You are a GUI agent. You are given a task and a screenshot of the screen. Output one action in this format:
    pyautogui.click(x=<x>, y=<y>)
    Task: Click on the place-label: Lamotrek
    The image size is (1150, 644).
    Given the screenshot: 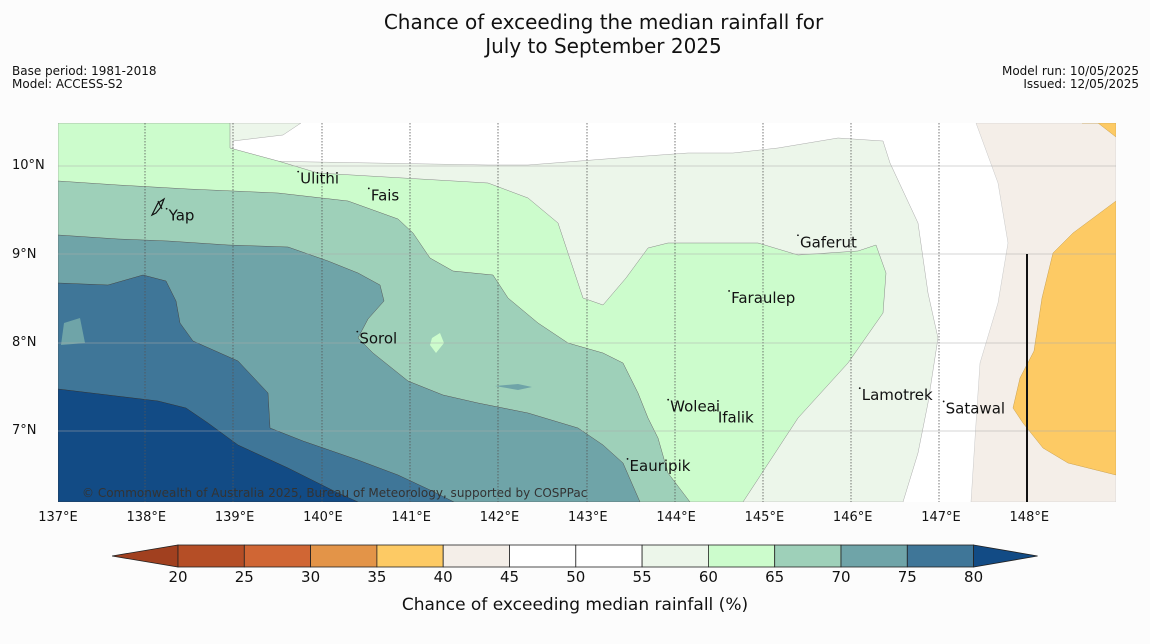 What is the action you would take?
    pyautogui.click(x=897, y=395)
    